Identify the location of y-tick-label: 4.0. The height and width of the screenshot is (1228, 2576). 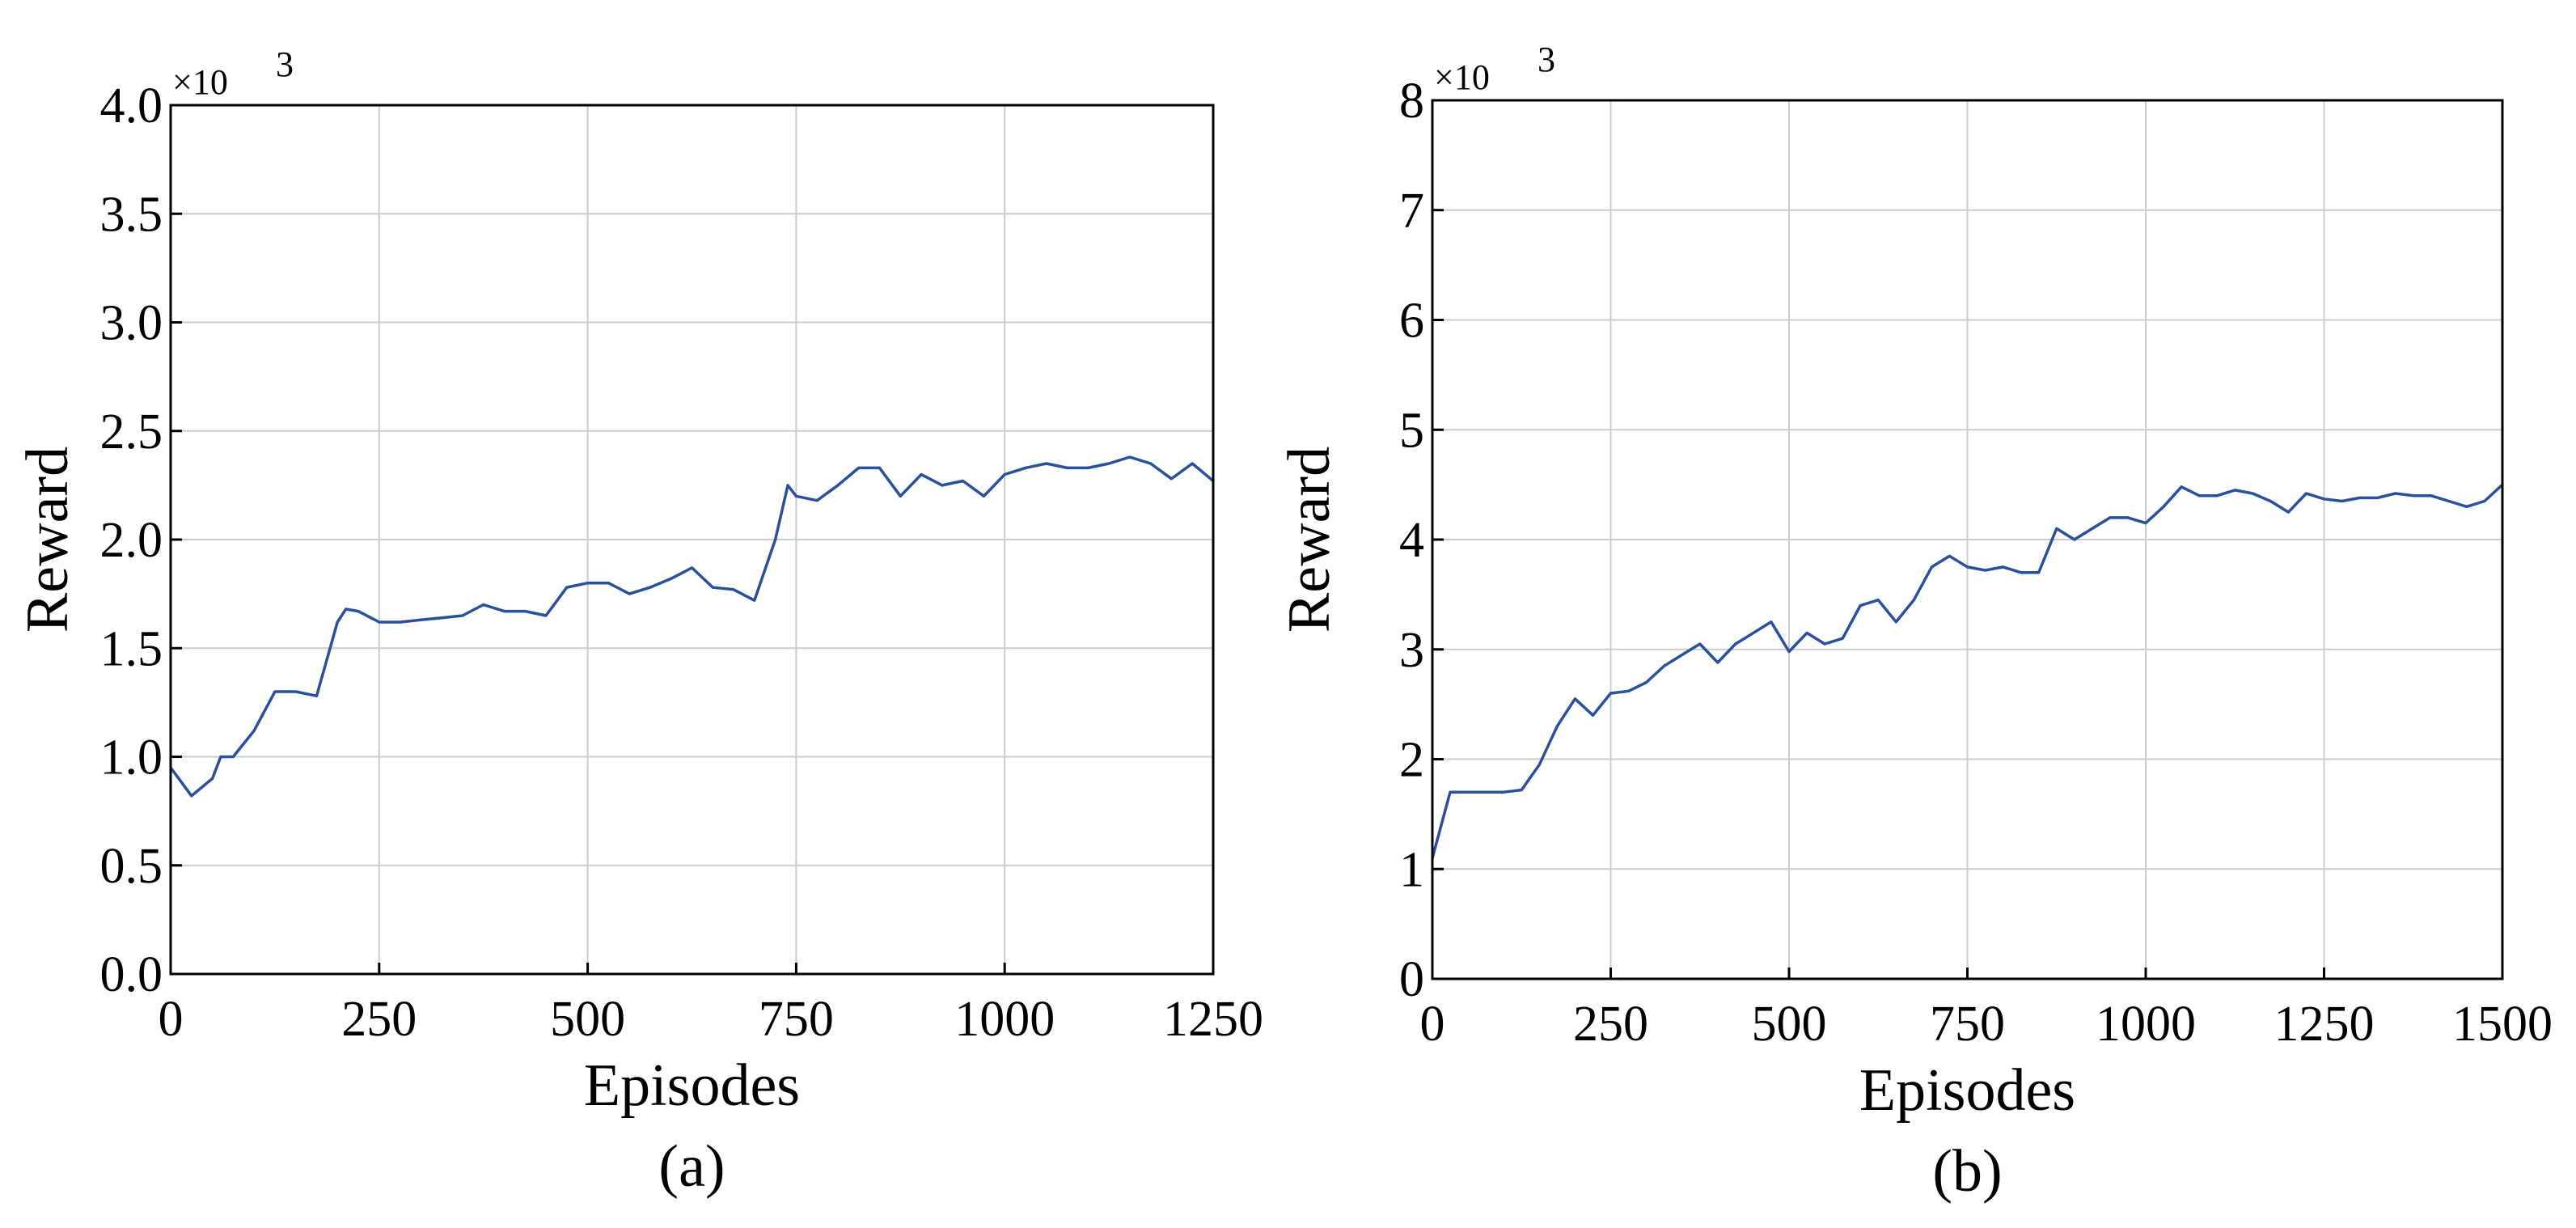
(131, 105).